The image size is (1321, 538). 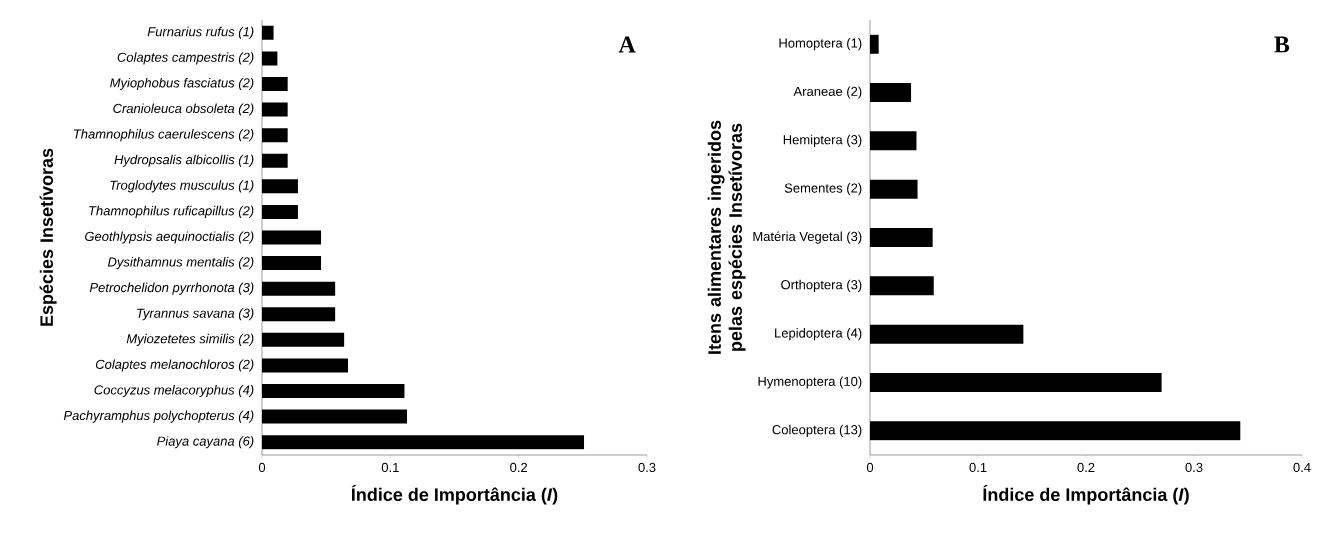 What do you see at coordinates (807, 237) in the screenshot?
I see `y-tick-label: Matéria Vegetal (3)` at bounding box center [807, 237].